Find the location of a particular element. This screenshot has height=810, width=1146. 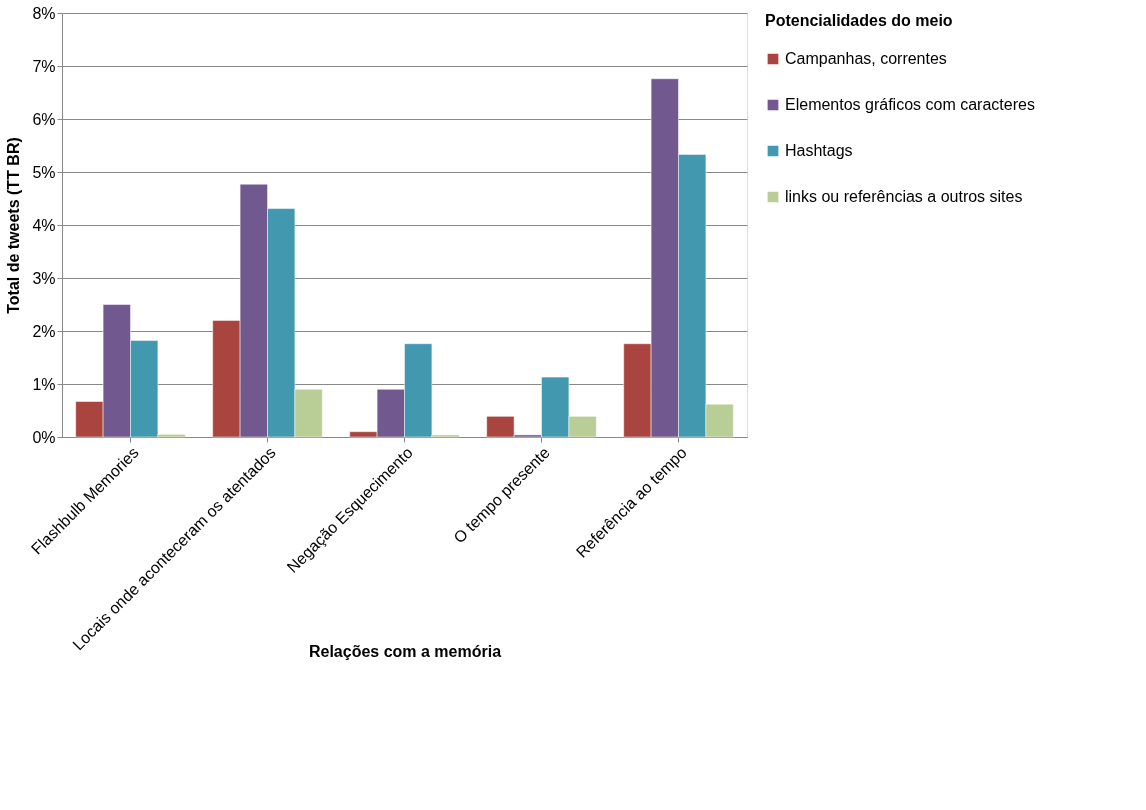

y-tick-label: 7% is located at coordinates (44, 66).